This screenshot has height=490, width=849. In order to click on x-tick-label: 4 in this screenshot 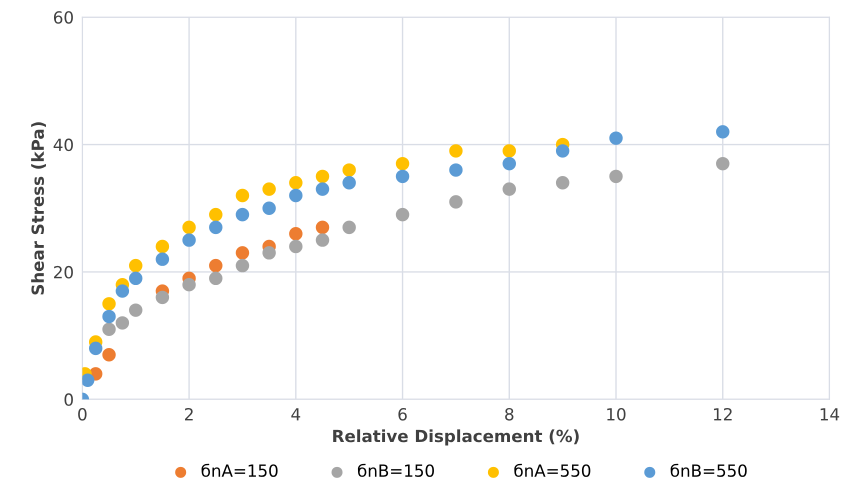, I will do `click(295, 414)`.